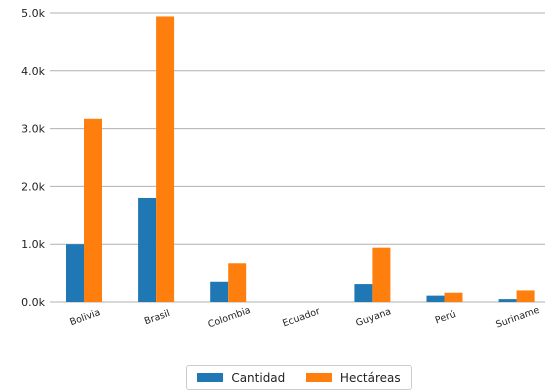 Image resolution: width=553 pixels, height=392 pixels. I want to click on y-tick-label: 0.0k, so click(33, 302).